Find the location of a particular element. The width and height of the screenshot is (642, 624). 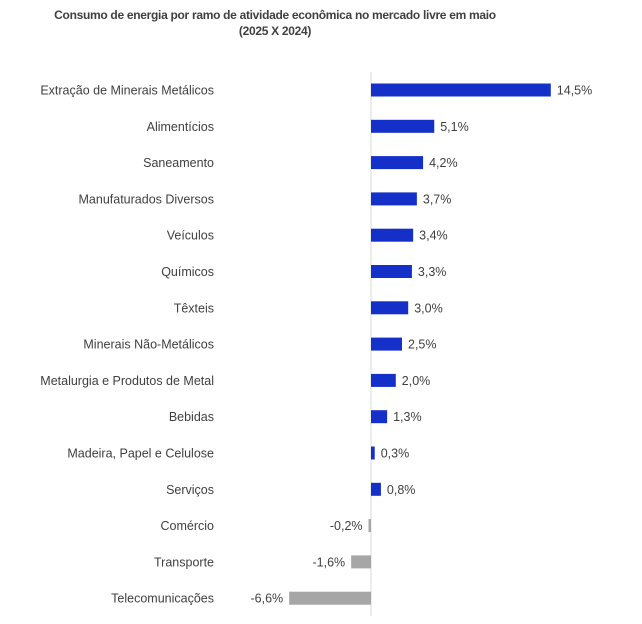

data-label: 0,8% is located at coordinates (401, 490).